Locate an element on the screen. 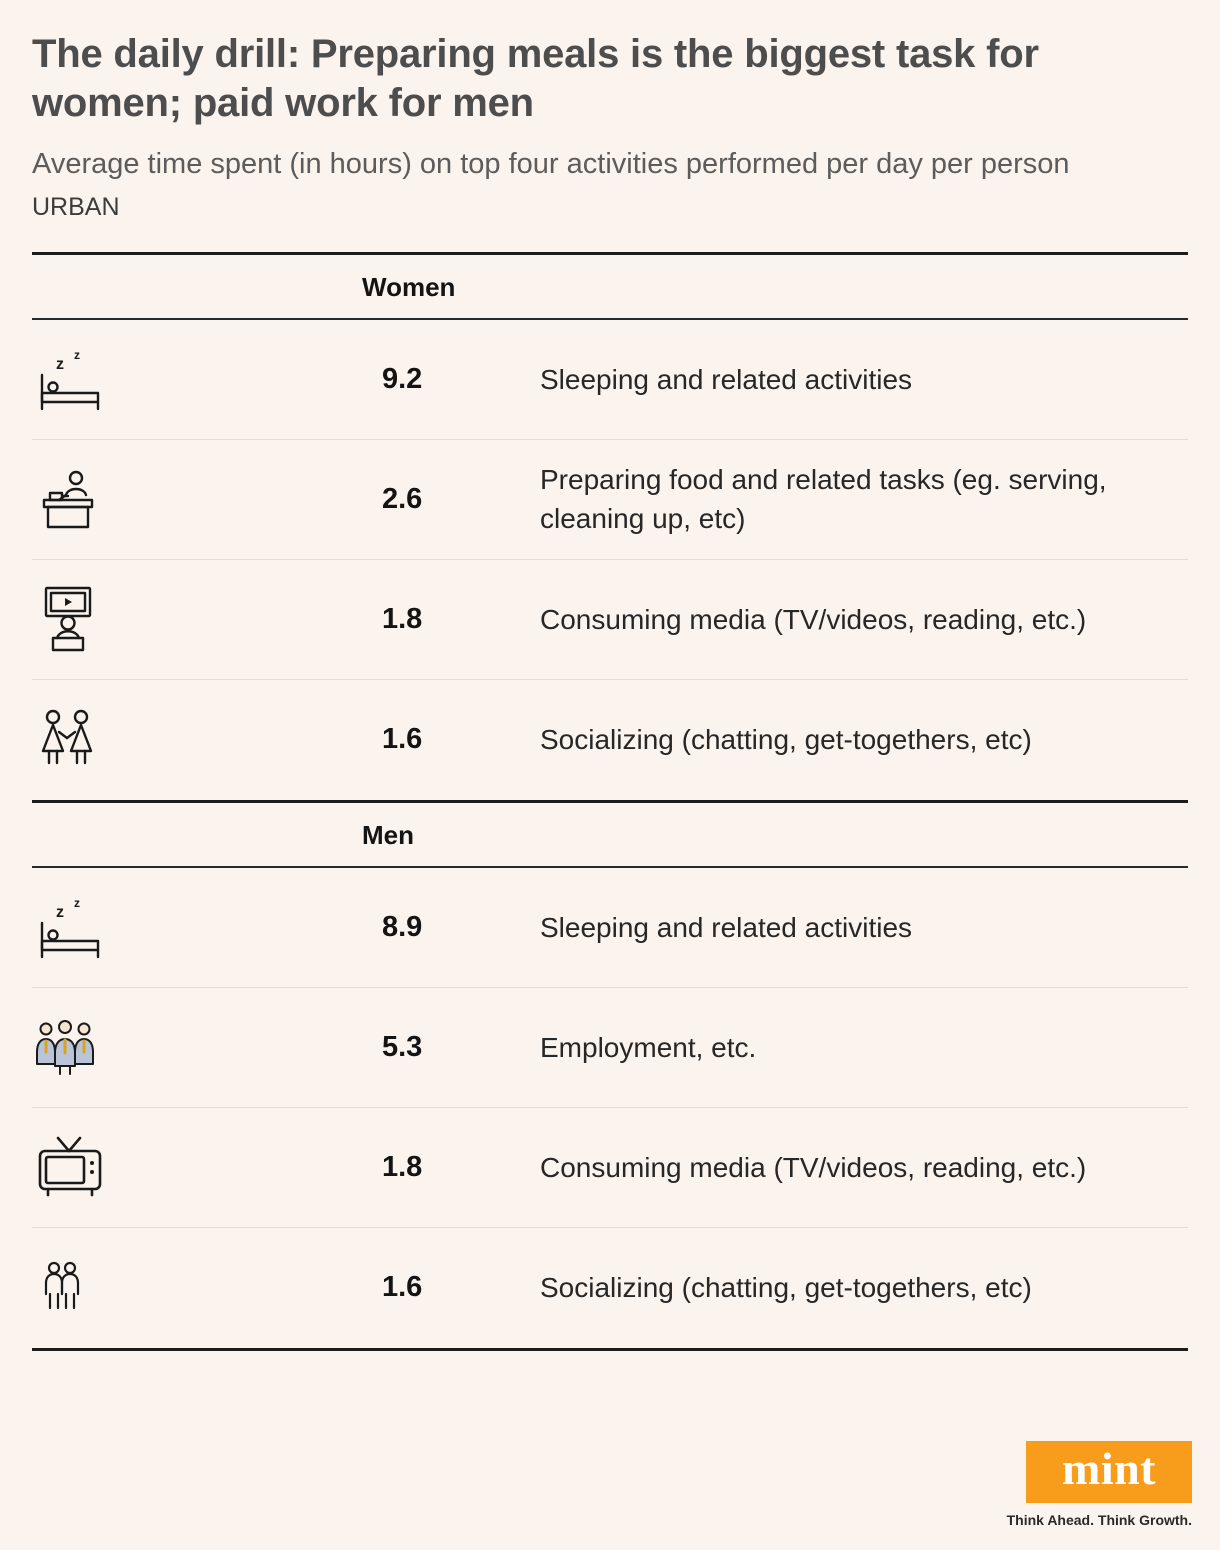 The width and height of the screenshot is (1220, 1550). table-row: z z 8.9 Sleeping and related activities is located at coordinates (610, 928).